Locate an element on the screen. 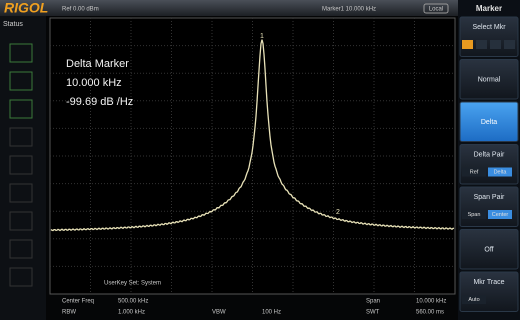 Image resolution: width=520 pixels, height=320 pixels. marker-readout: Marker1 10.000 kHz is located at coordinates (349, 10).